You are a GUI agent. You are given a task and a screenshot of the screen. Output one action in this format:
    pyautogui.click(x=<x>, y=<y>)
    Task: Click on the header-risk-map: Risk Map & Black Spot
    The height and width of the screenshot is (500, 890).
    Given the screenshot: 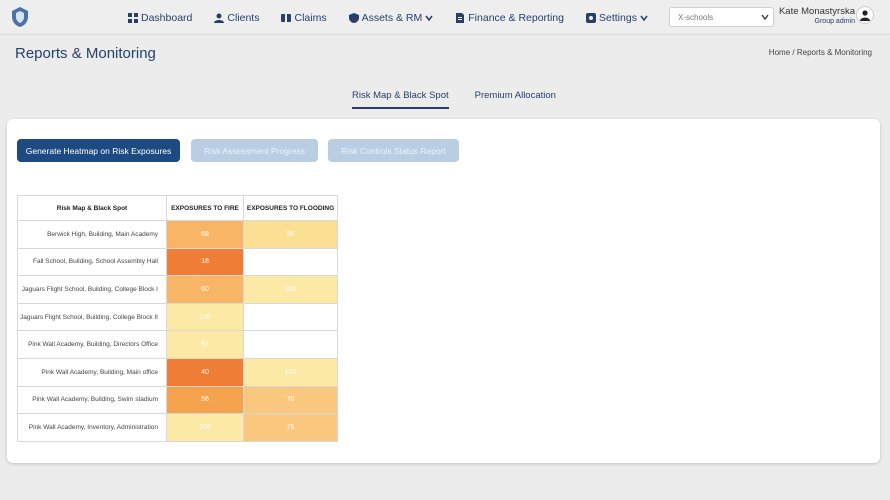 What is the action you would take?
    pyautogui.click(x=92, y=208)
    